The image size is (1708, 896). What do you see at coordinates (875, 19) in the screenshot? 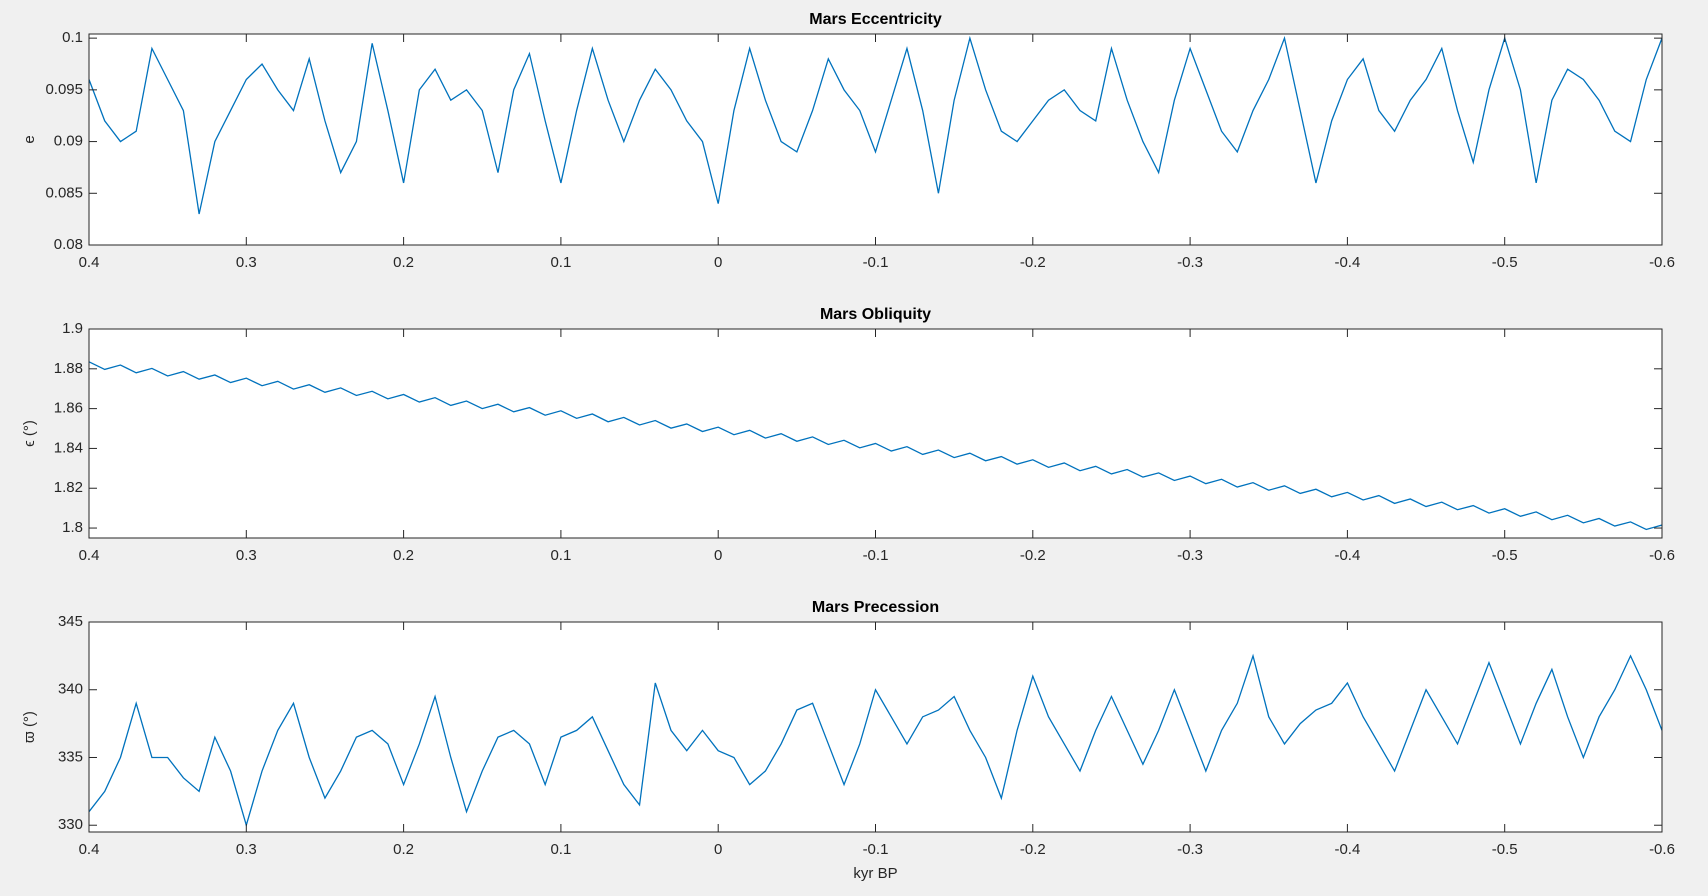
I see `chart-title: Mars Eccentricity` at bounding box center [875, 19].